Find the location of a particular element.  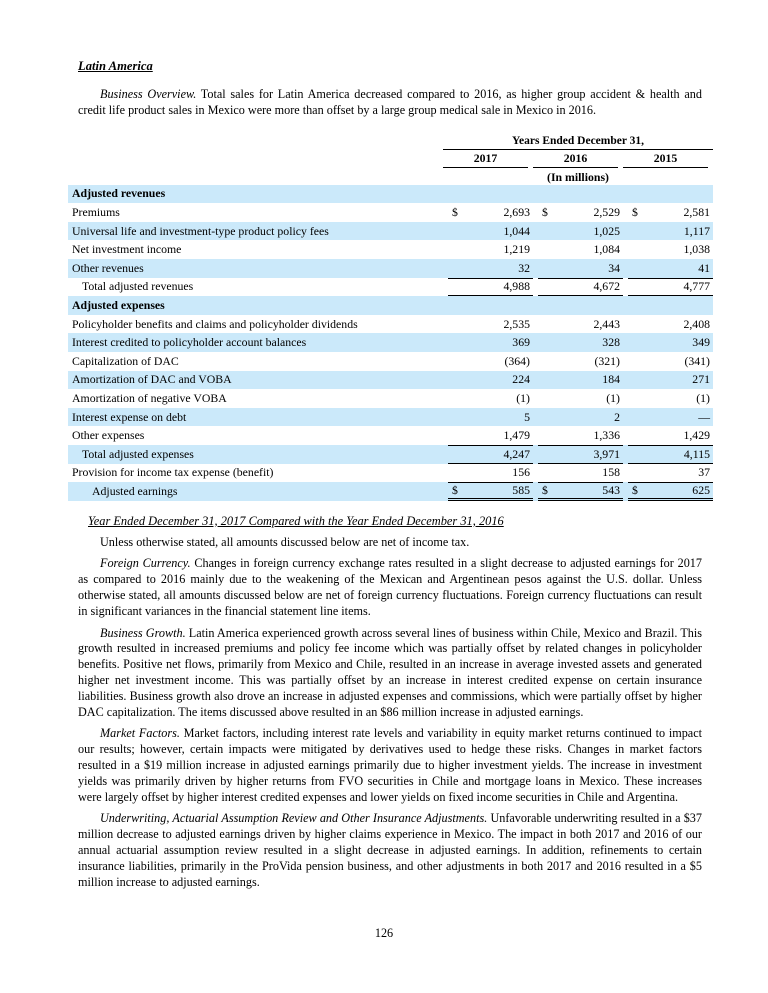

table-year-headers: 2017 2016 2015 is located at coordinates (578, 160).